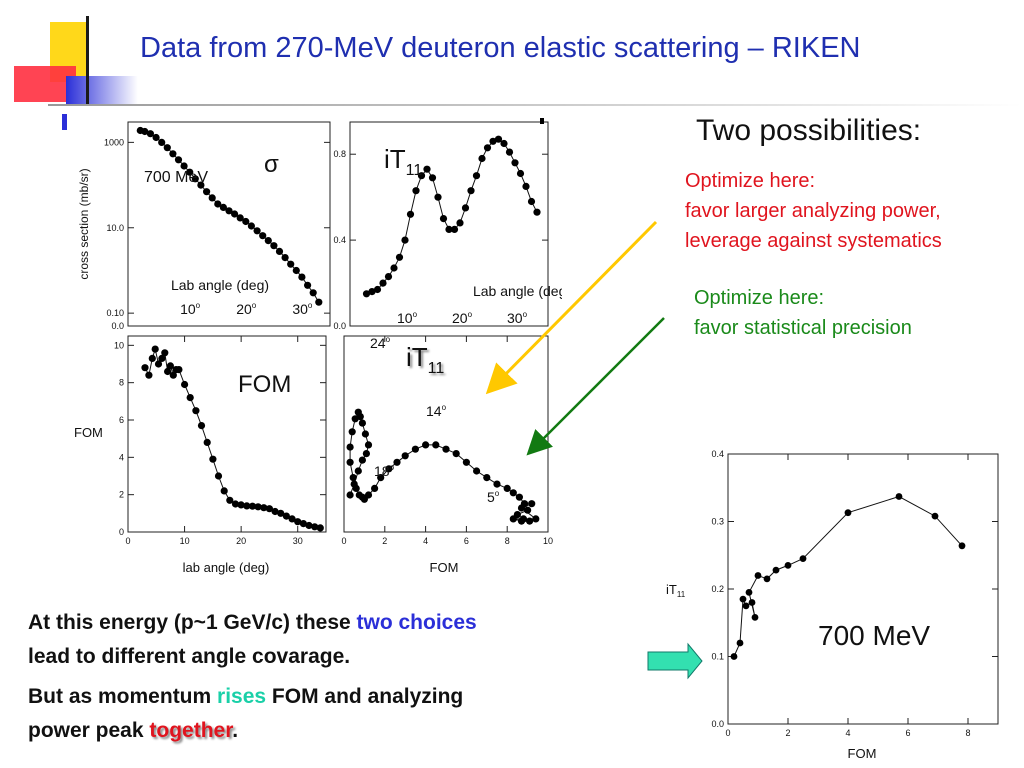 The height and width of the screenshot is (768, 1024). What do you see at coordinates (121, 495) in the screenshot?
I see `y-tick-label: 2` at bounding box center [121, 495].